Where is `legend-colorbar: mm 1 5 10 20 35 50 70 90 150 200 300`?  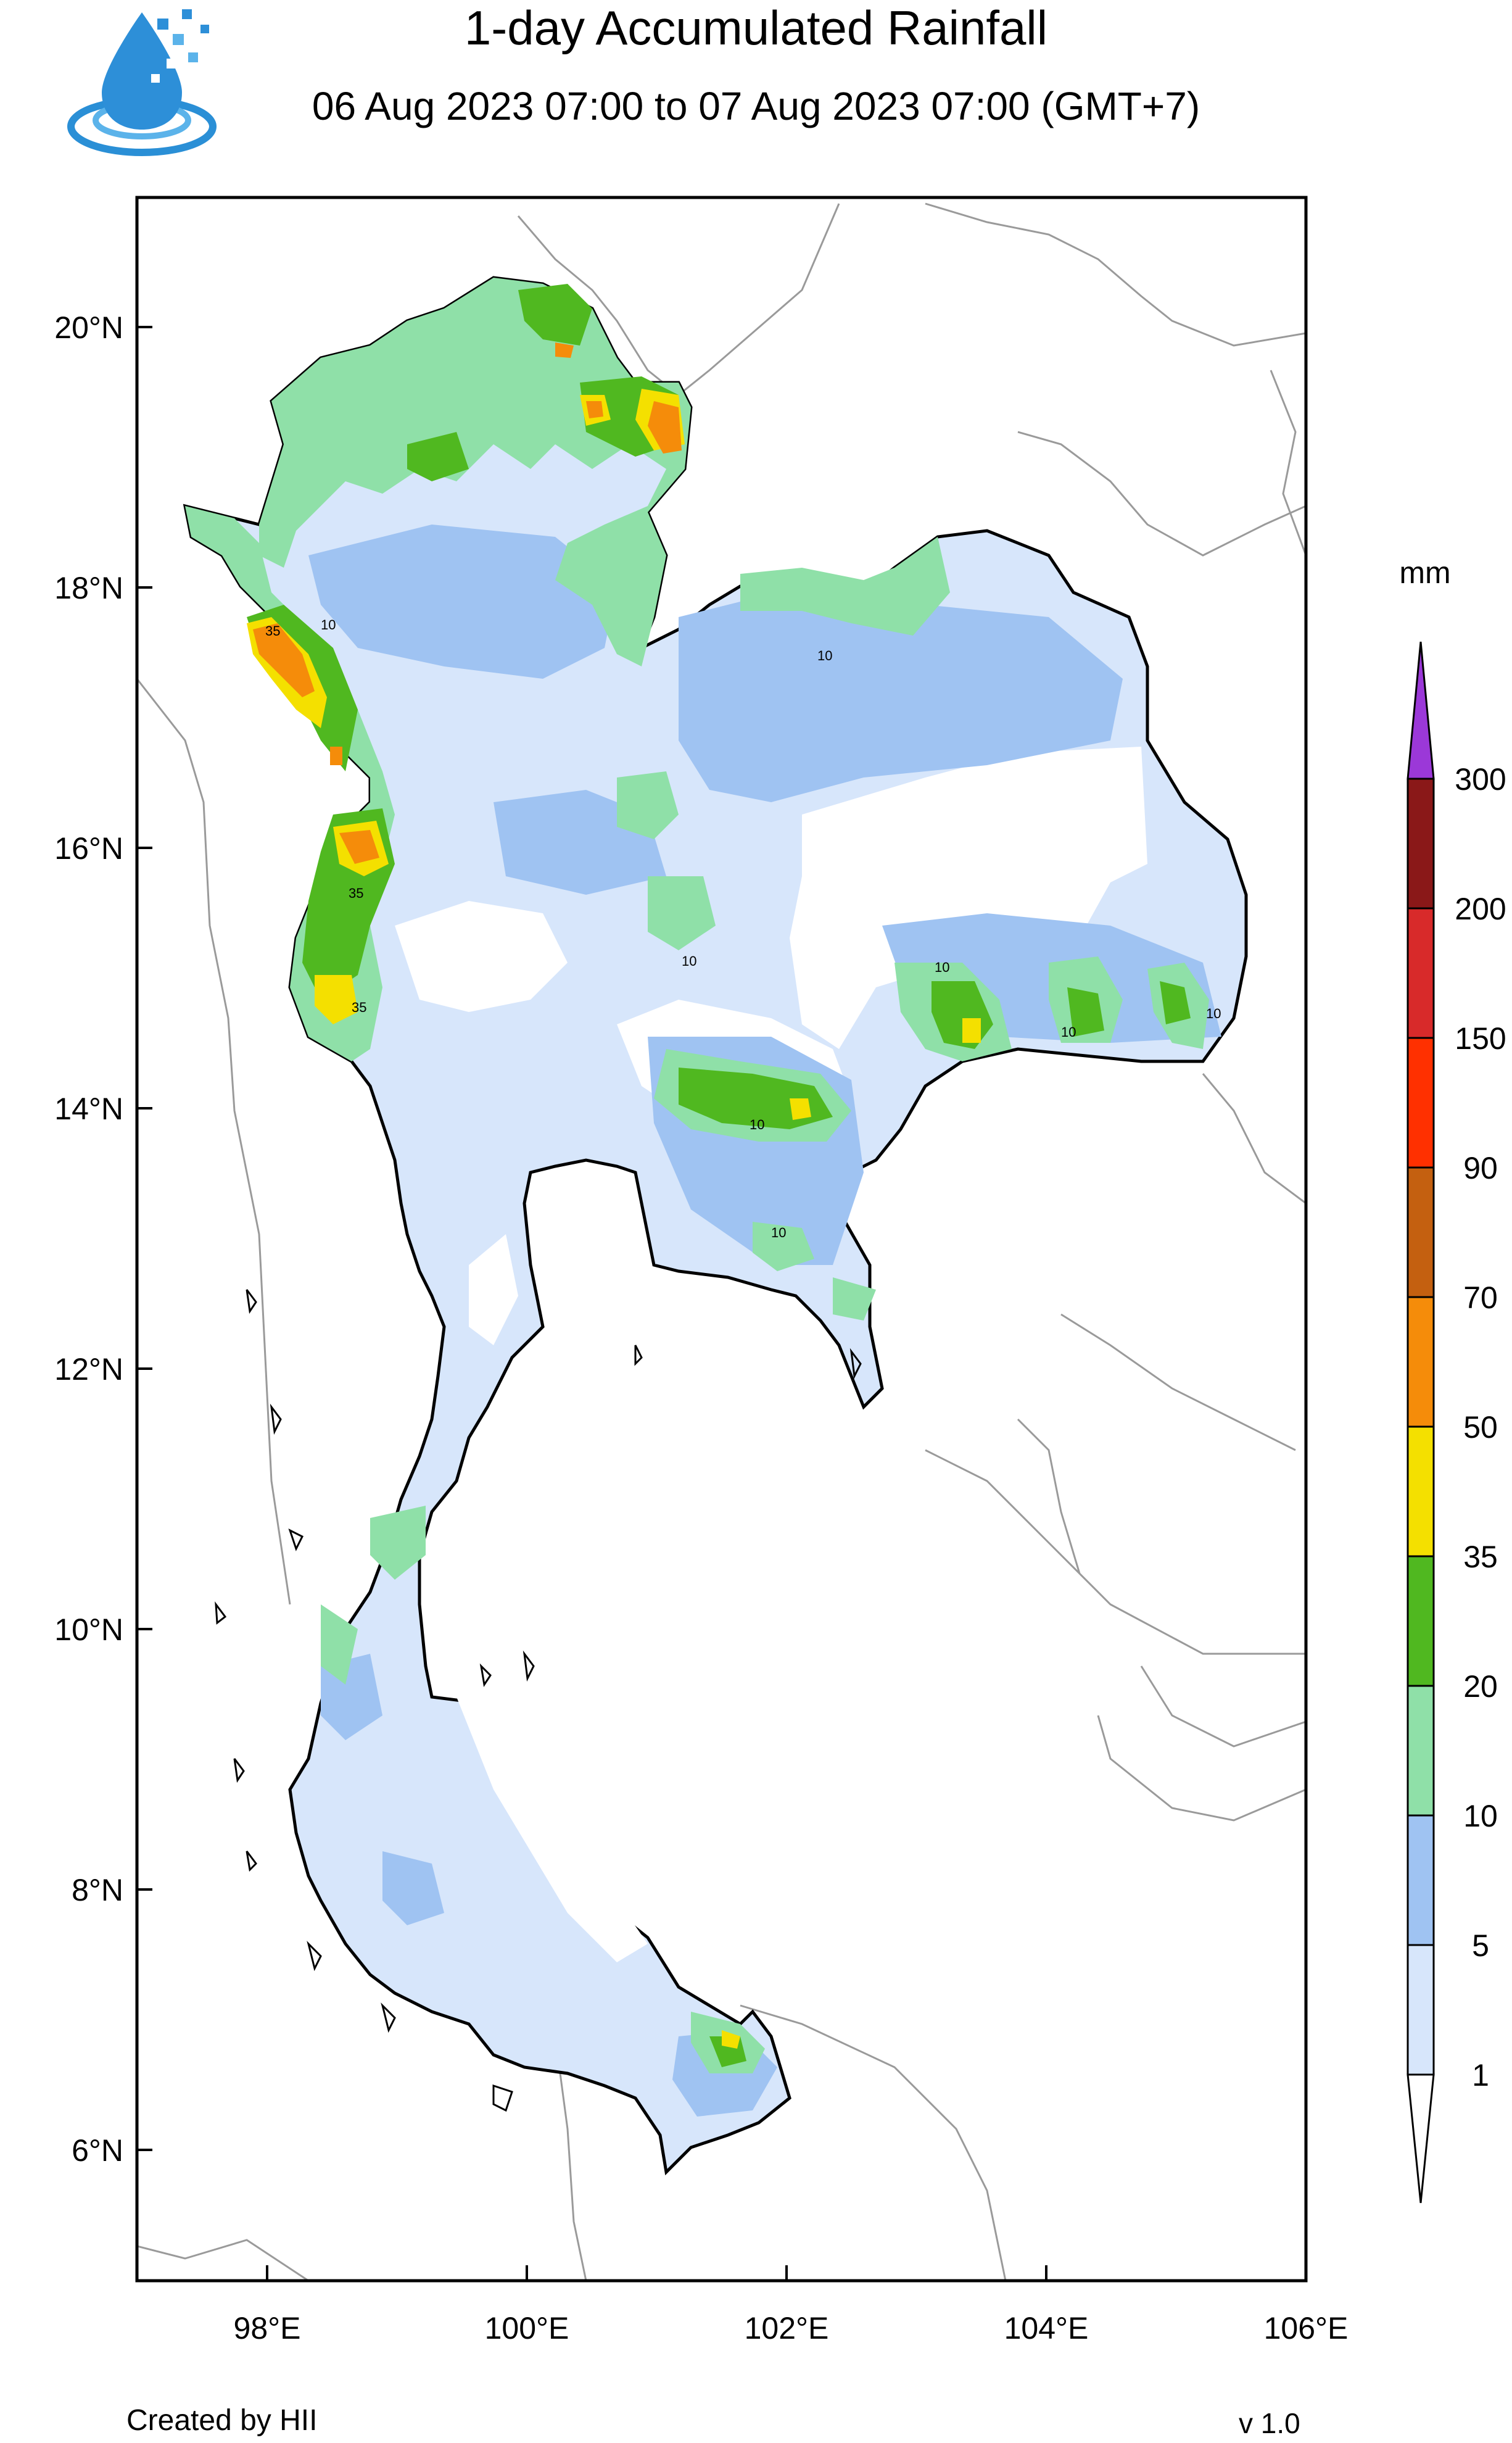 legend-colorbar: mm 1 5 10 20 35 50 70 90 150 200 300 is located at coordinates (1453, 1379).